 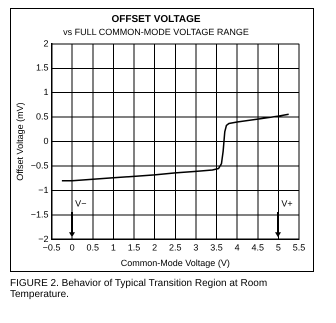 I want to click on x-tick-label: 3.5, so click(x=216, y=247).